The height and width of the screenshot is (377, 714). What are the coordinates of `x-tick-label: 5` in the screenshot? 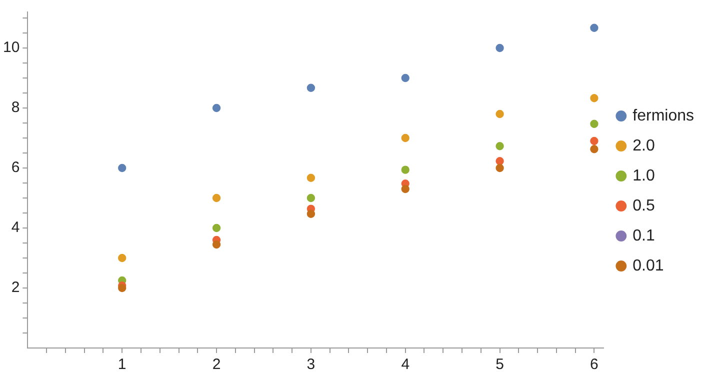 It's located at (500, 365).